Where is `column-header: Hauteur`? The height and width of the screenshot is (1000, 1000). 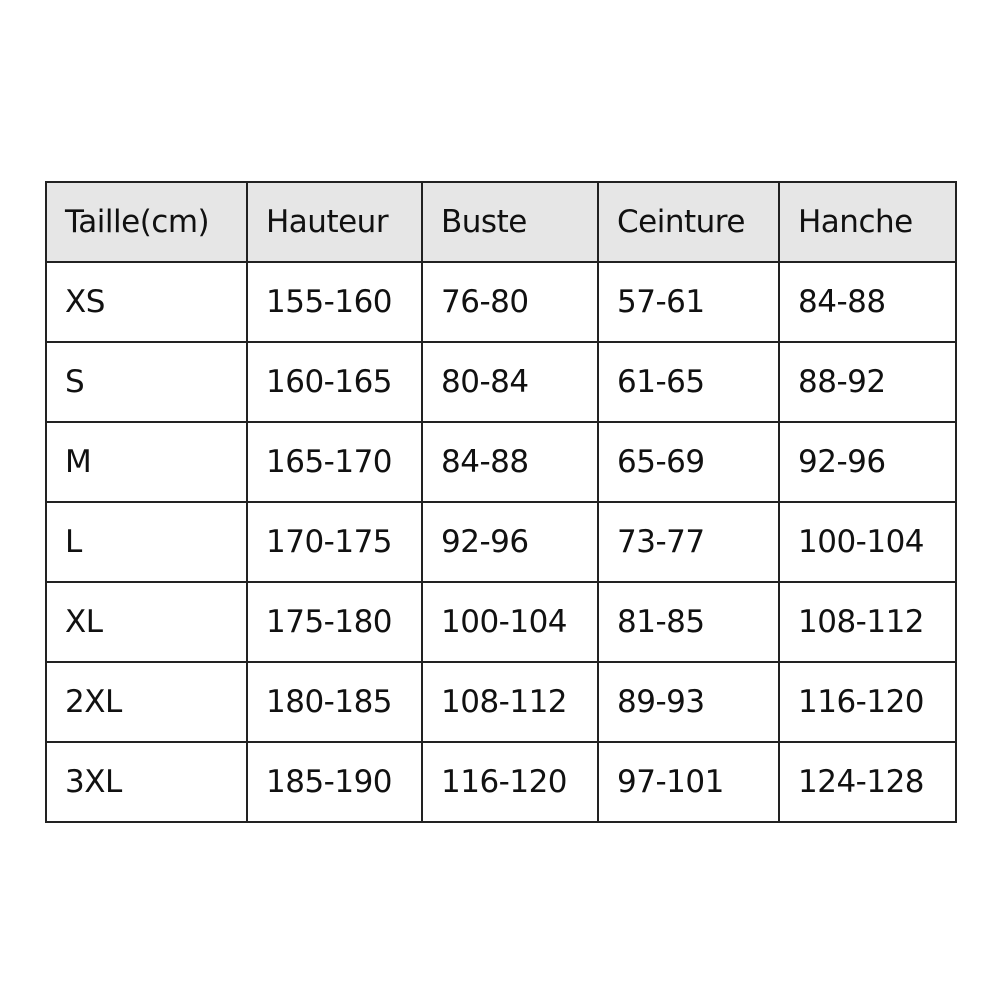 column-header: Hauteur is located at coordinates (334, 222).